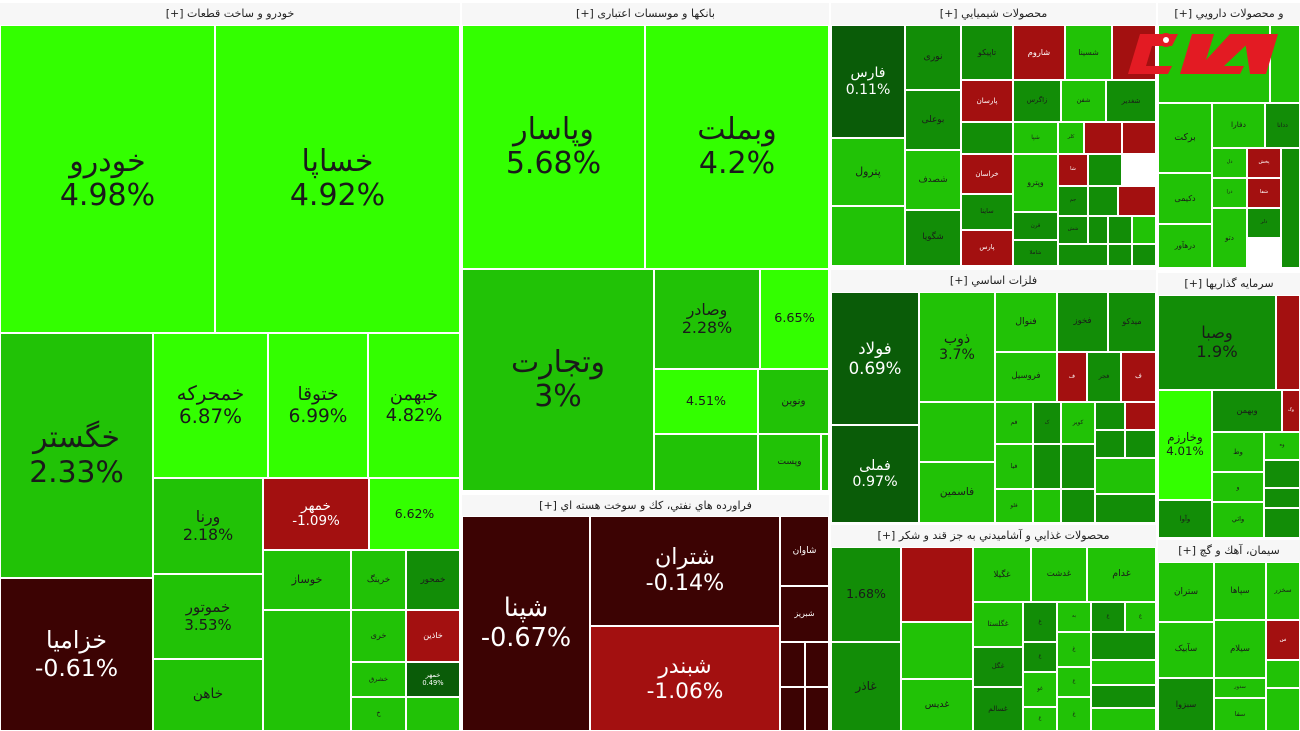 This screenshot has height=731, width=1300. Describe the element at coordinates (318, 405) in the screenshot. I see `treemap-cell: ختوقا 6.99%` at that location.